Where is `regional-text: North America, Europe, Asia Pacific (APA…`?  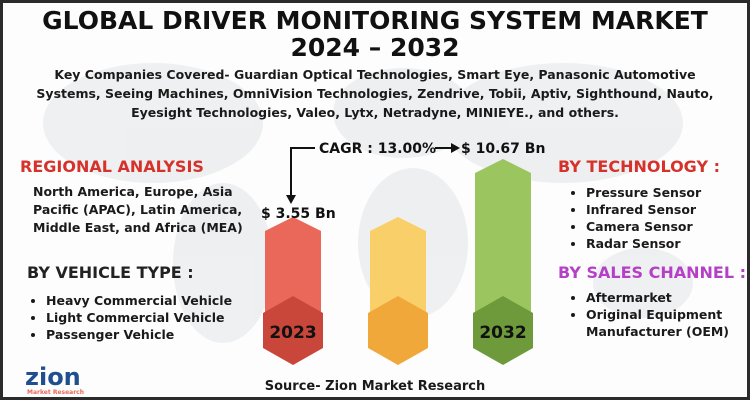 regional-text: North America, Europe, Asia Pacific (APA… is located at coordinates (138, 209).